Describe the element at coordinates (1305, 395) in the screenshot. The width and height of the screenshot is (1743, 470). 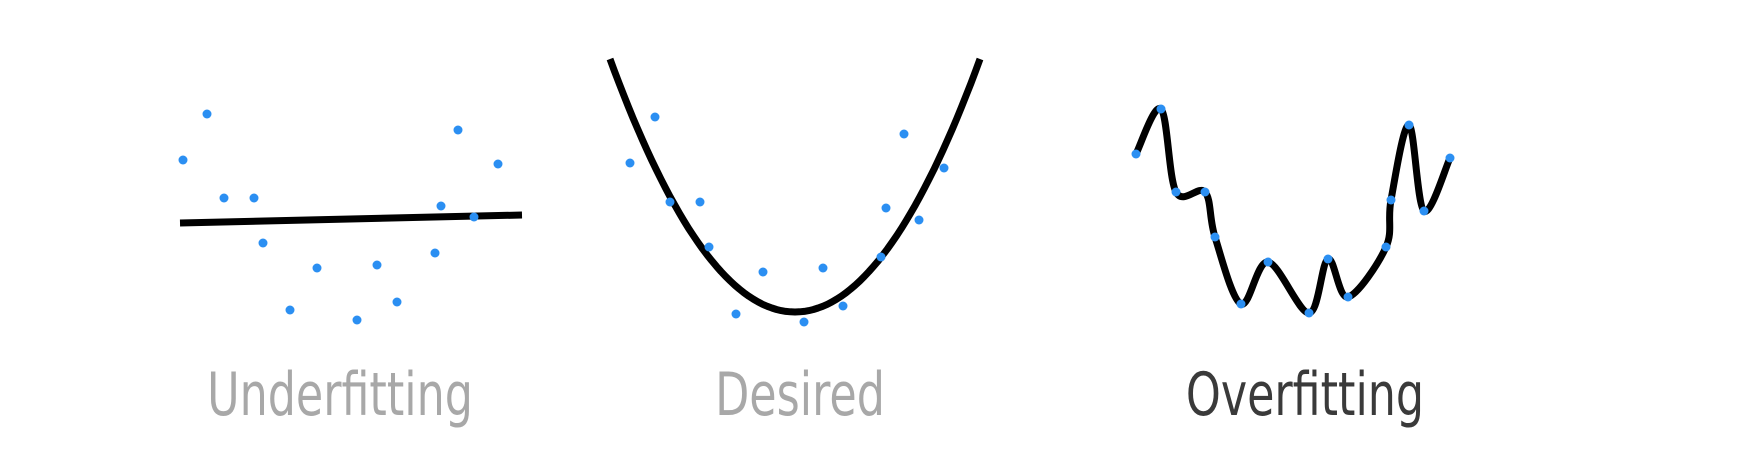
I see `overfitting-label: Overfitting` at that location.